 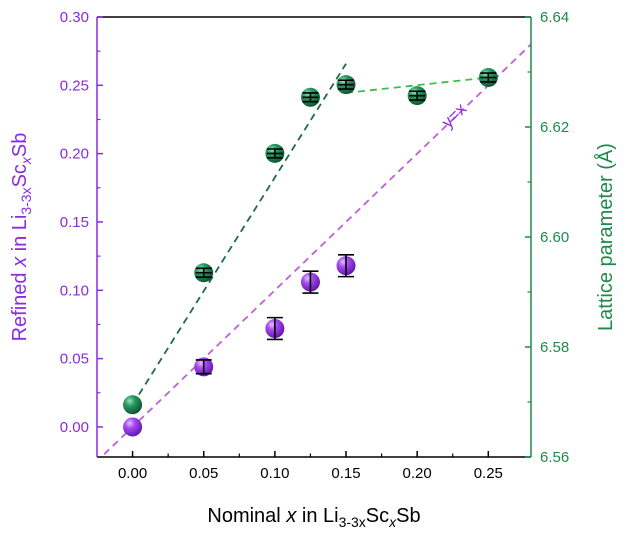 I want to click on right-y-tick-label: 6.58, so click(x=554, y=347).